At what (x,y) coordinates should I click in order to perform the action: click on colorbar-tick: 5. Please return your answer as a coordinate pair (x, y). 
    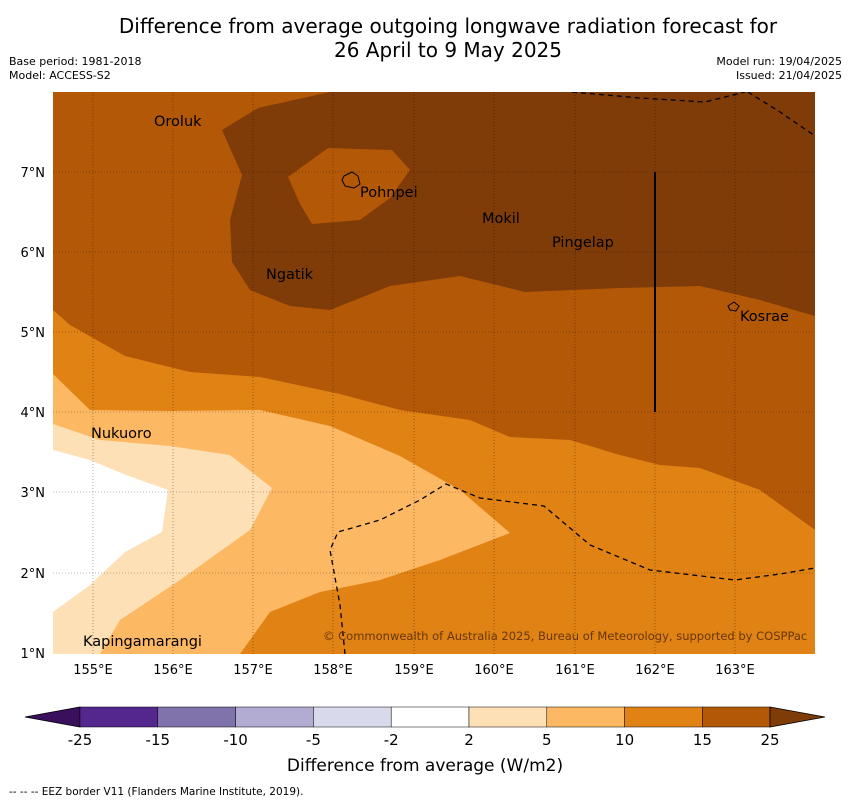
    Looking at the image, I should click on (547, 740).